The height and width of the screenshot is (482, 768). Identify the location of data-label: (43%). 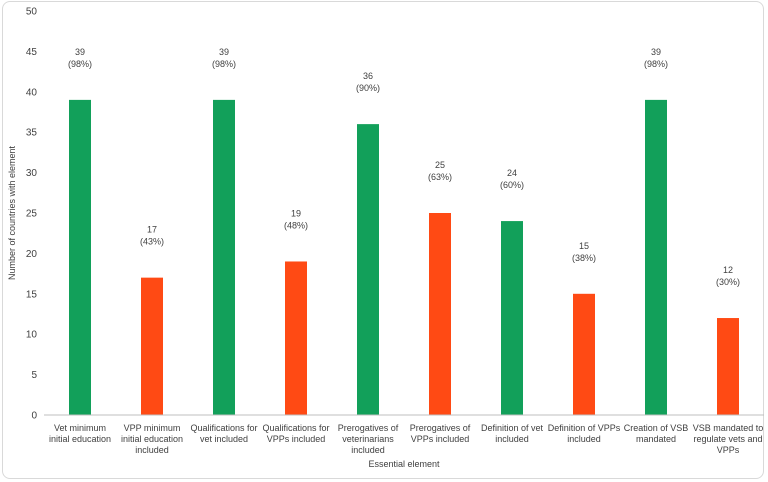
(152, 242).